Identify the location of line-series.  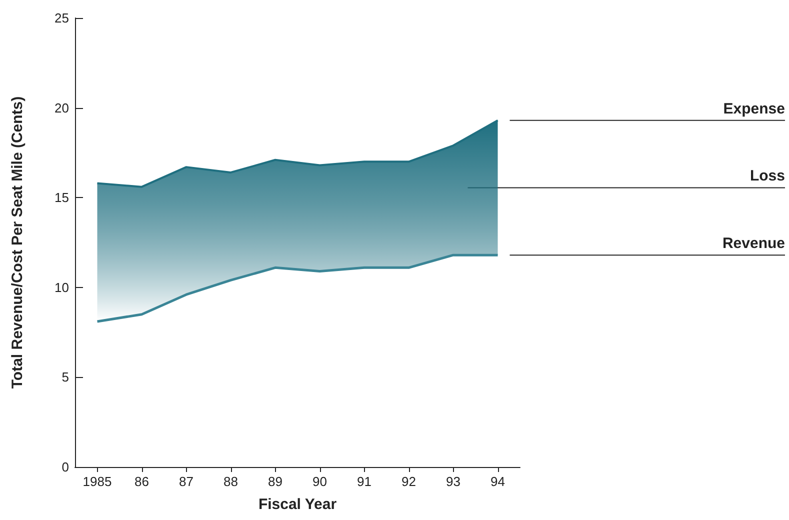
(297, 288).